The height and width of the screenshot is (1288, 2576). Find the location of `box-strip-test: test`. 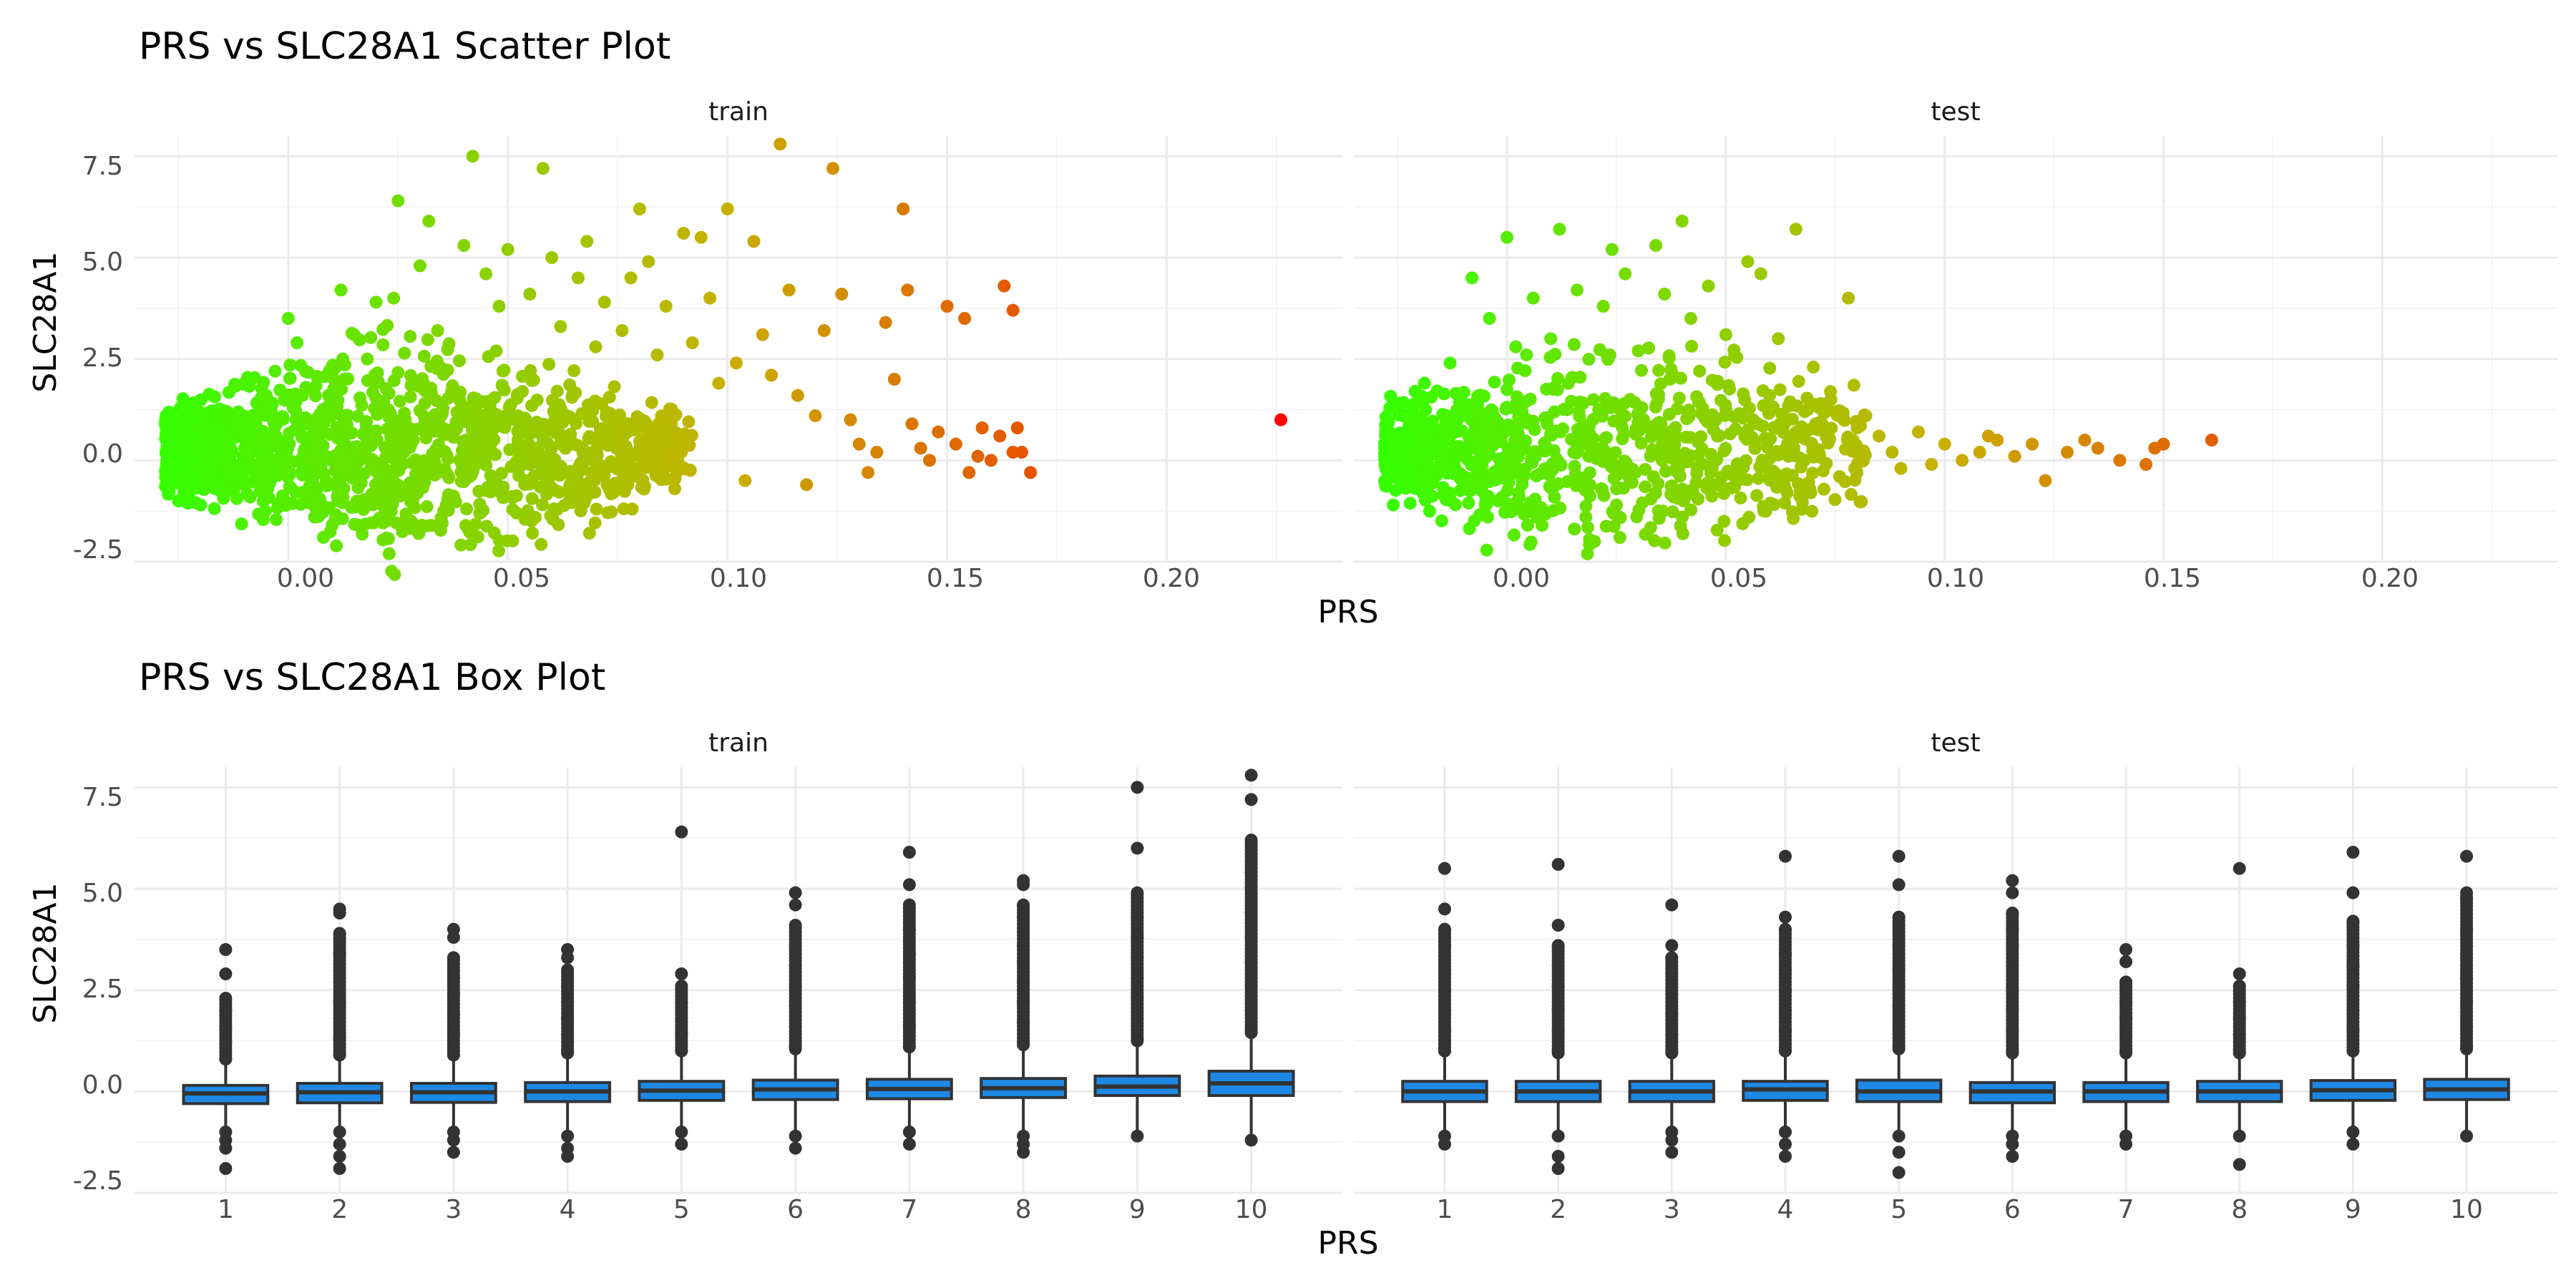

box-strip-test: test is located at coordinates (1955, 743).